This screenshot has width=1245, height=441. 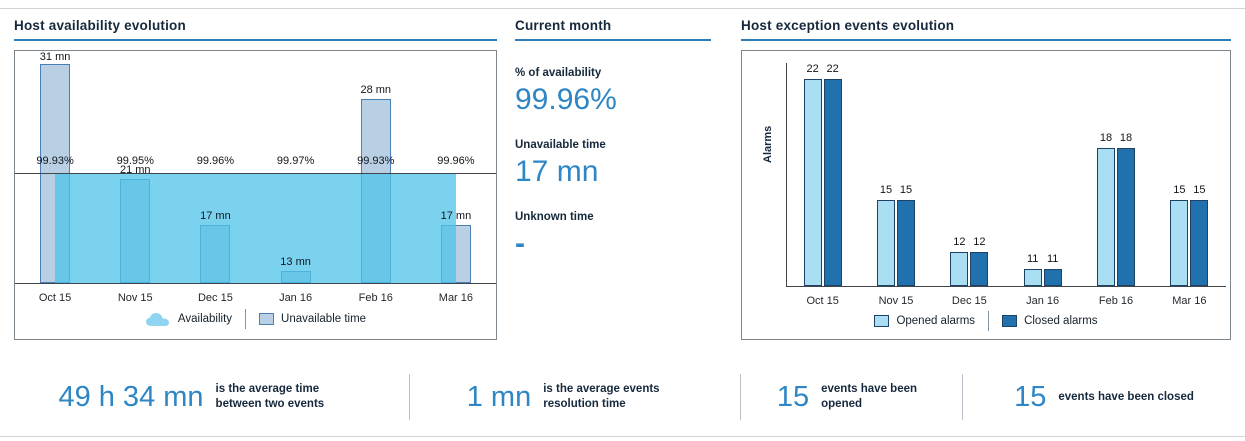 I want to click on alarms-y-axis-line, so click(x=786, y=174).